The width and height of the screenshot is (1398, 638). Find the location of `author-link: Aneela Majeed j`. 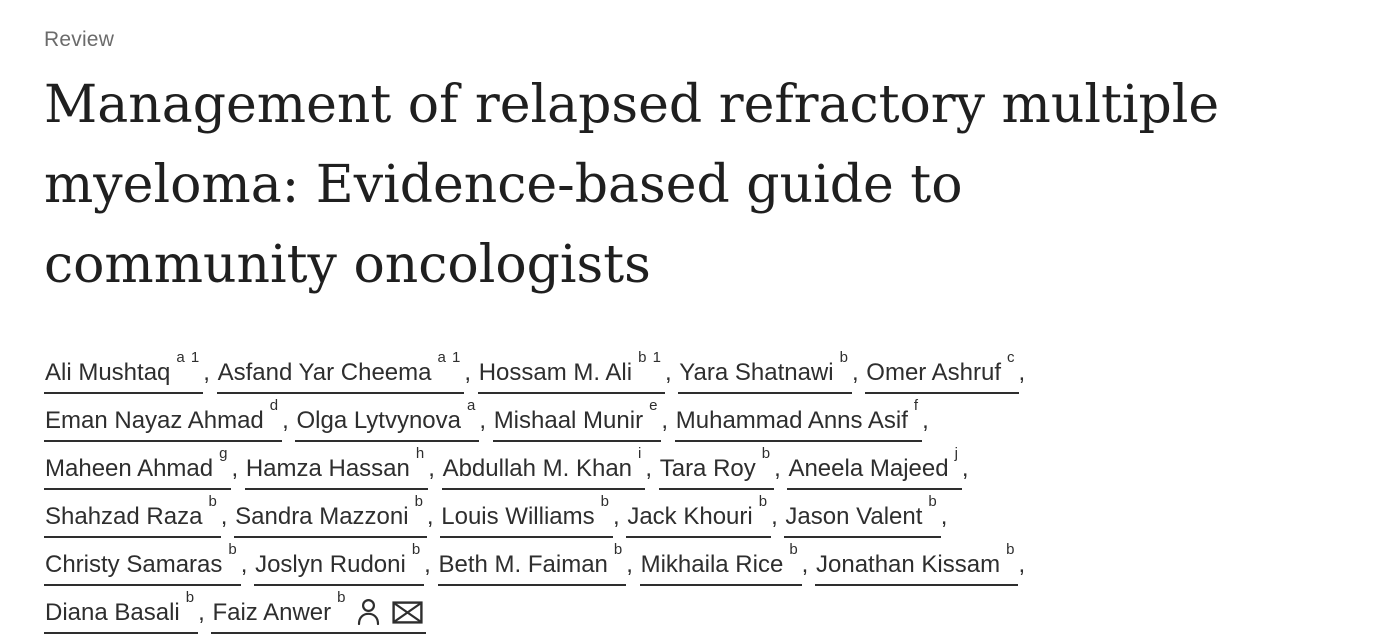

author-link: Aneela Majeed j is located at coordinates (874, 467).